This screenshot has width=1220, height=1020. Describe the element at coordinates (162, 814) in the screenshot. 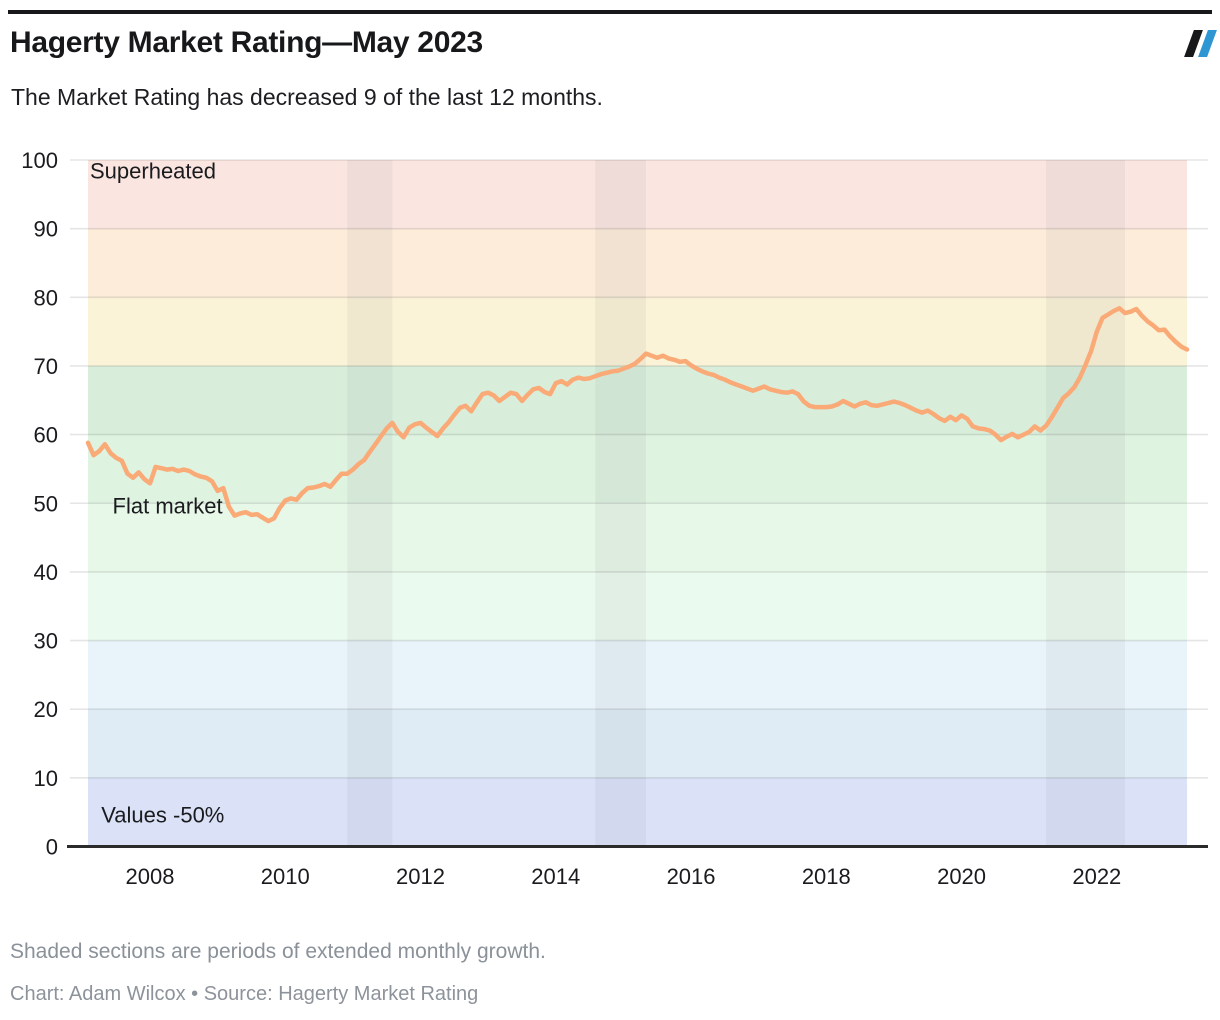

I see `zone-annotation: Values -50%` at that location.